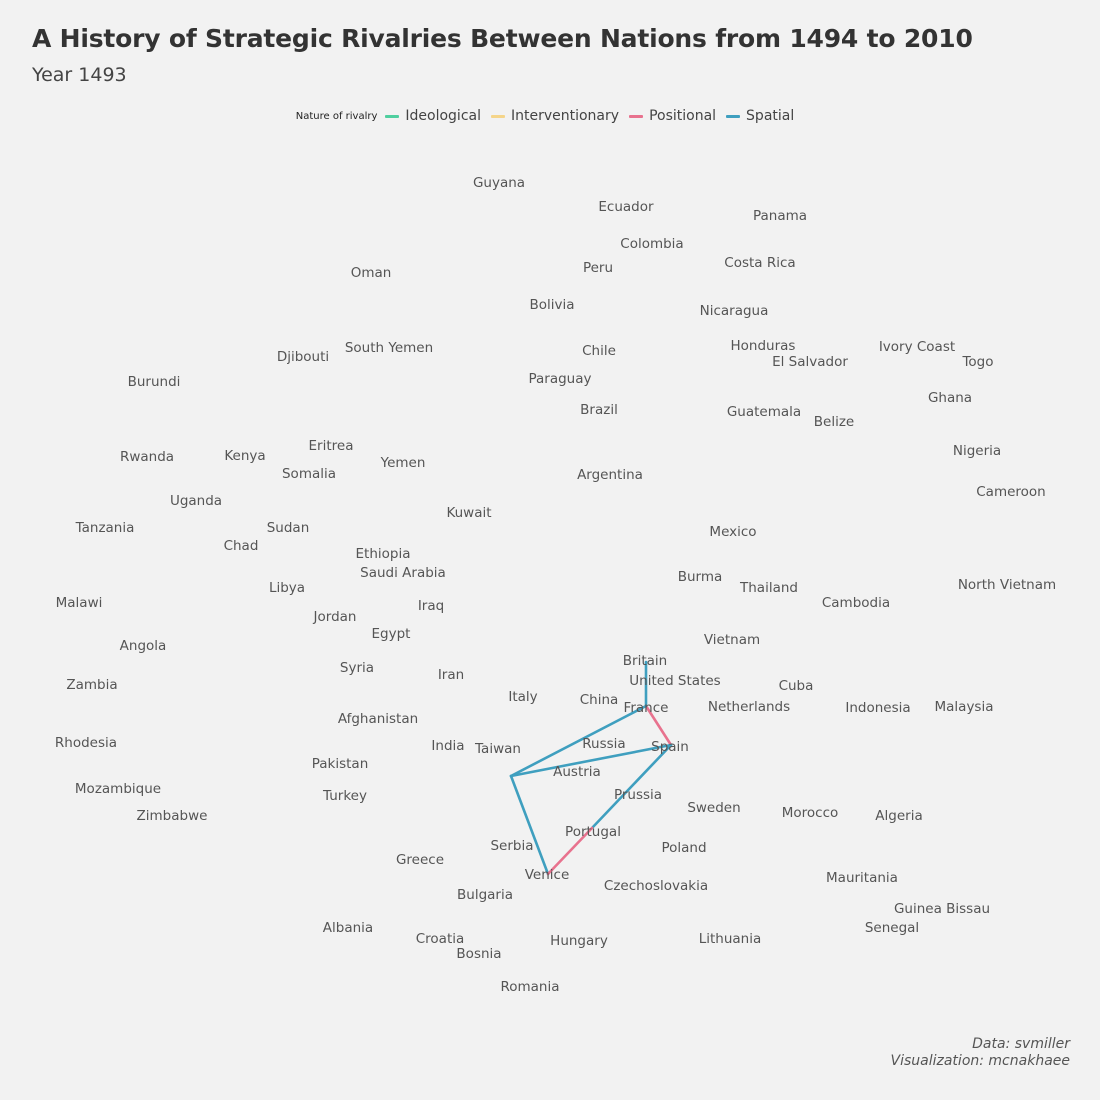 This screenshot has width=1100, height=1100. What do you see at coordinates (303, 357) in the screenshot?
I see `node-label-djibouti: Djibouti` at bounding box center [303, 357].